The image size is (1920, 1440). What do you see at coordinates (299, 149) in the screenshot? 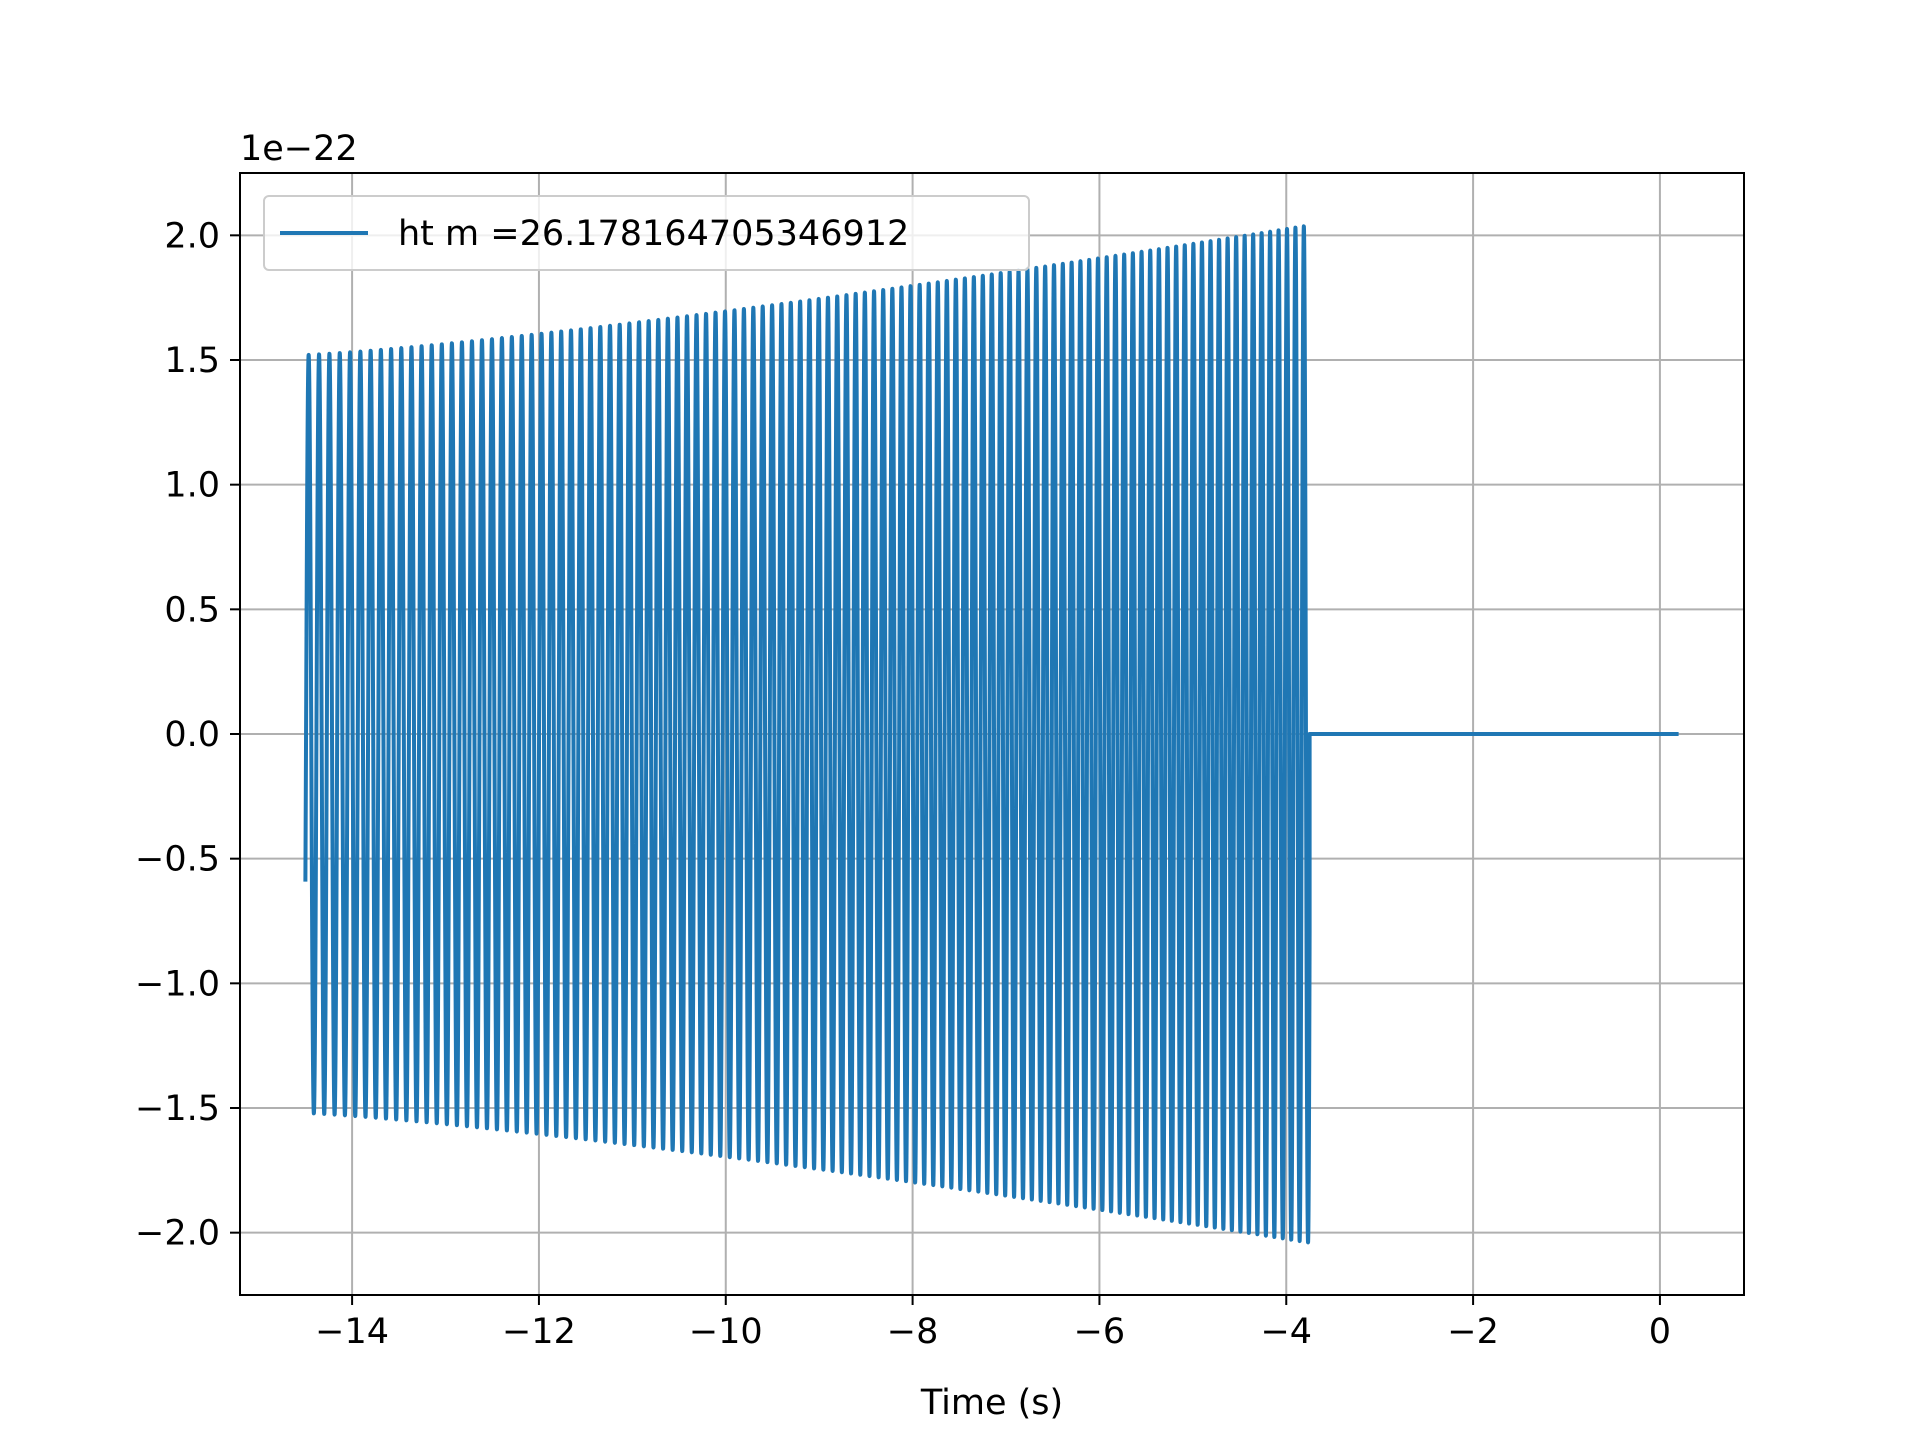
I see `y-offset-label: 1e−22` at bounding box center [299, 149].